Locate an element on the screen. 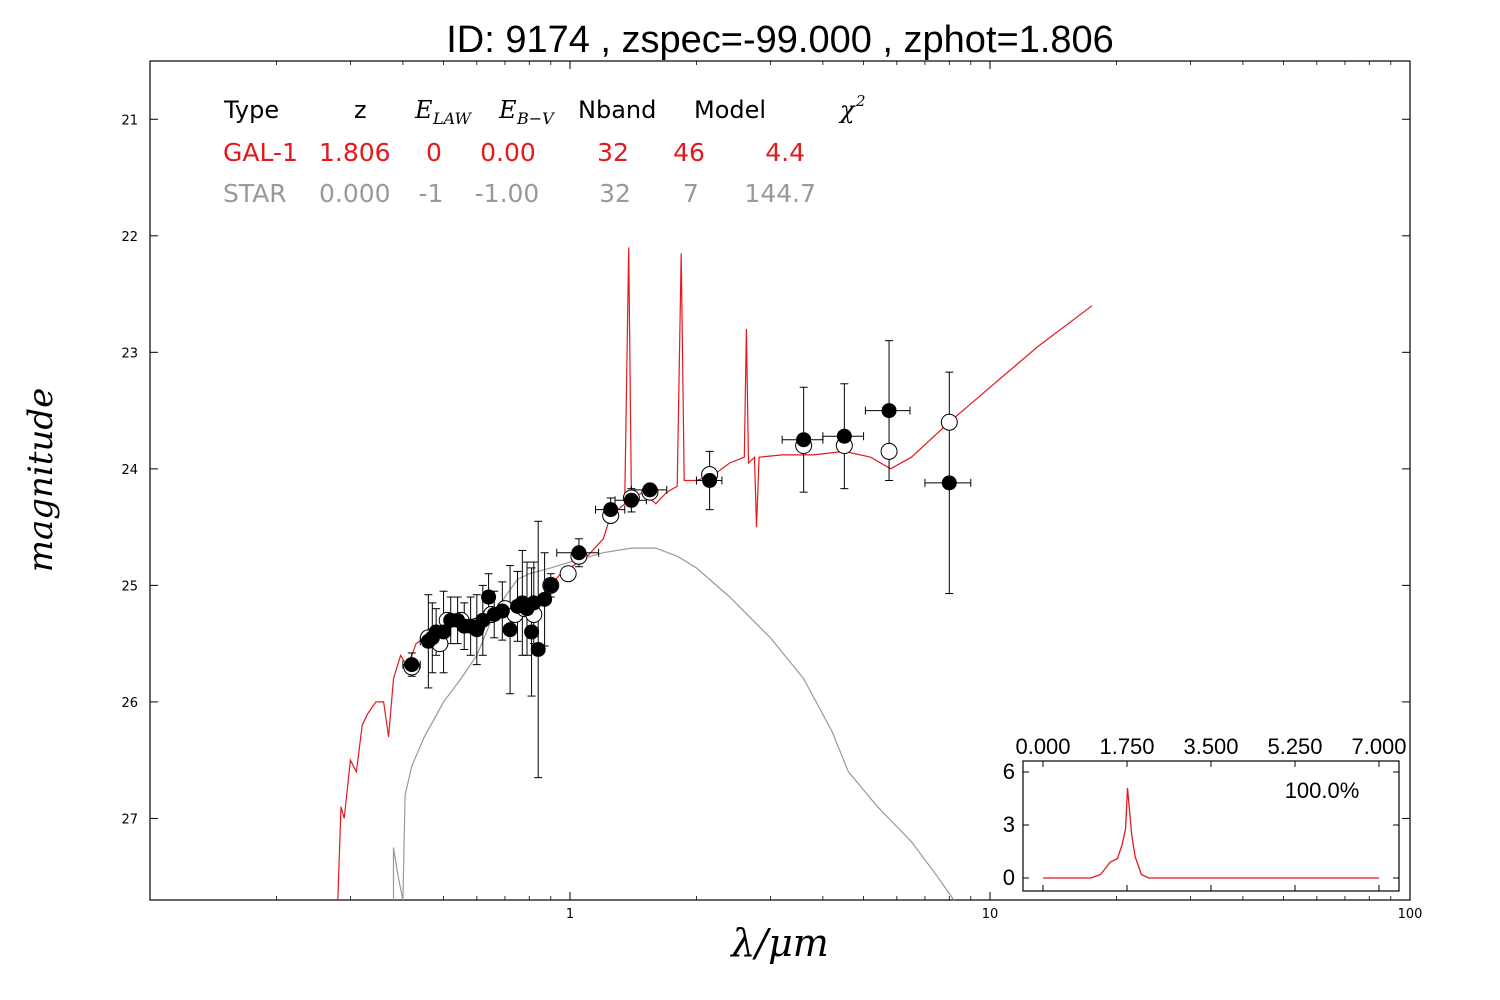 This screenshot has height=1000, width=1500. x-tick-label: 1 is located at coordinates (570, 914).